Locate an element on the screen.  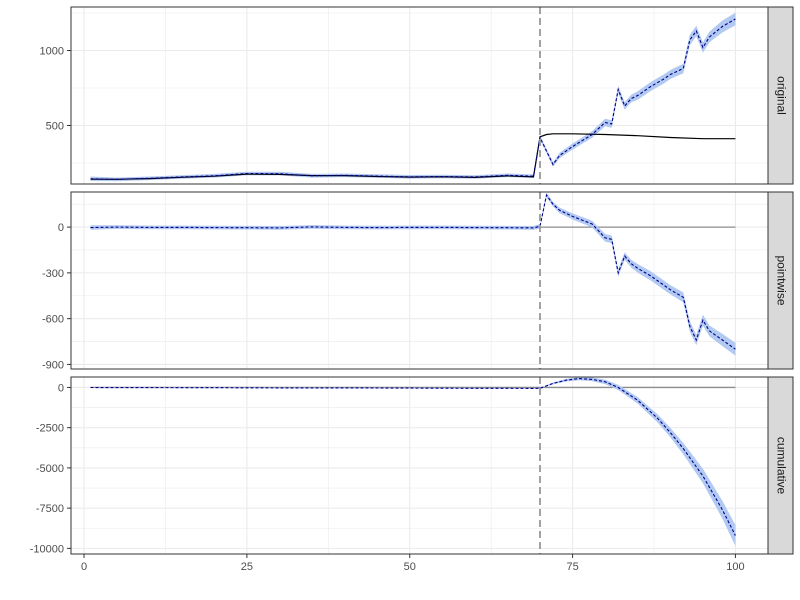
y-tick-label: -7500 is located at coordinates (50, 509).